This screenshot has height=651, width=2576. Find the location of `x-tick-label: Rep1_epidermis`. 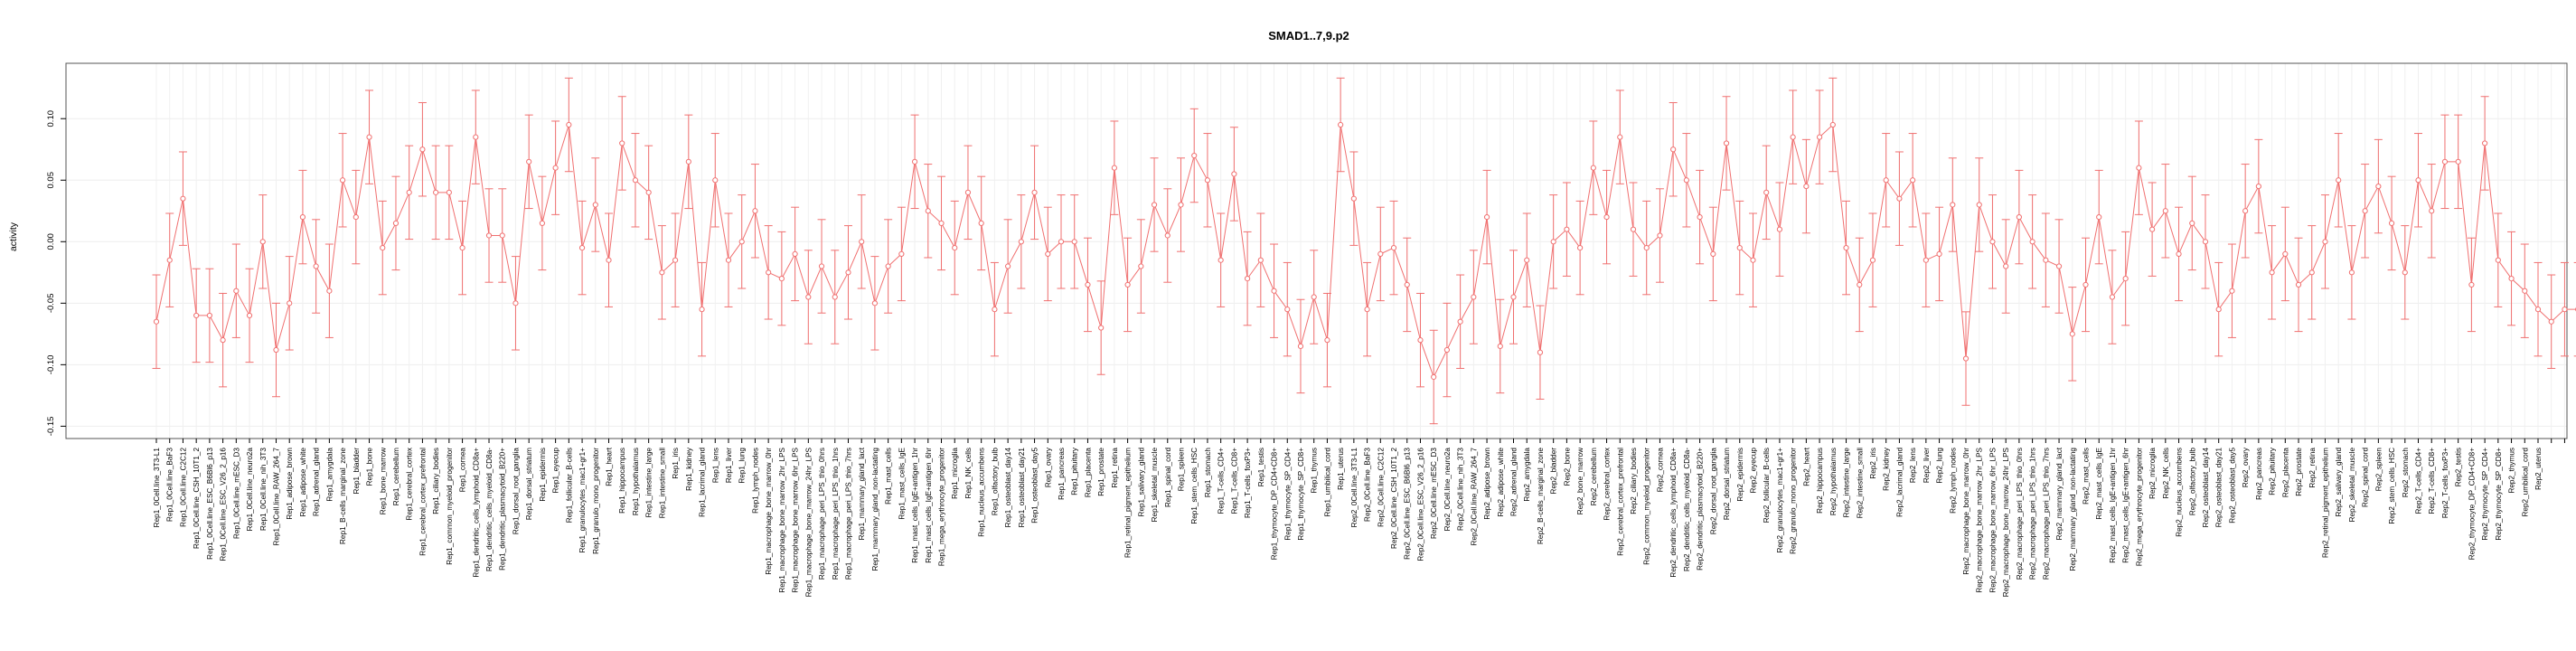

x-tick-label: Rep1_epidermis is located at coordinates (543, 475).